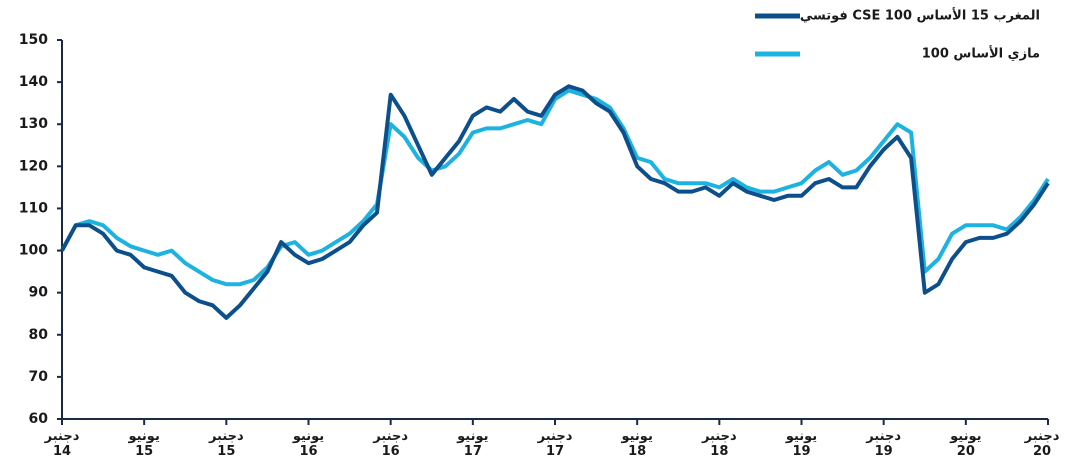 This screenshot has width=1065, height=475. Describe the element at coordinates (39, 293) in the screenshot. I see `y-tick-label: 90` at that location.